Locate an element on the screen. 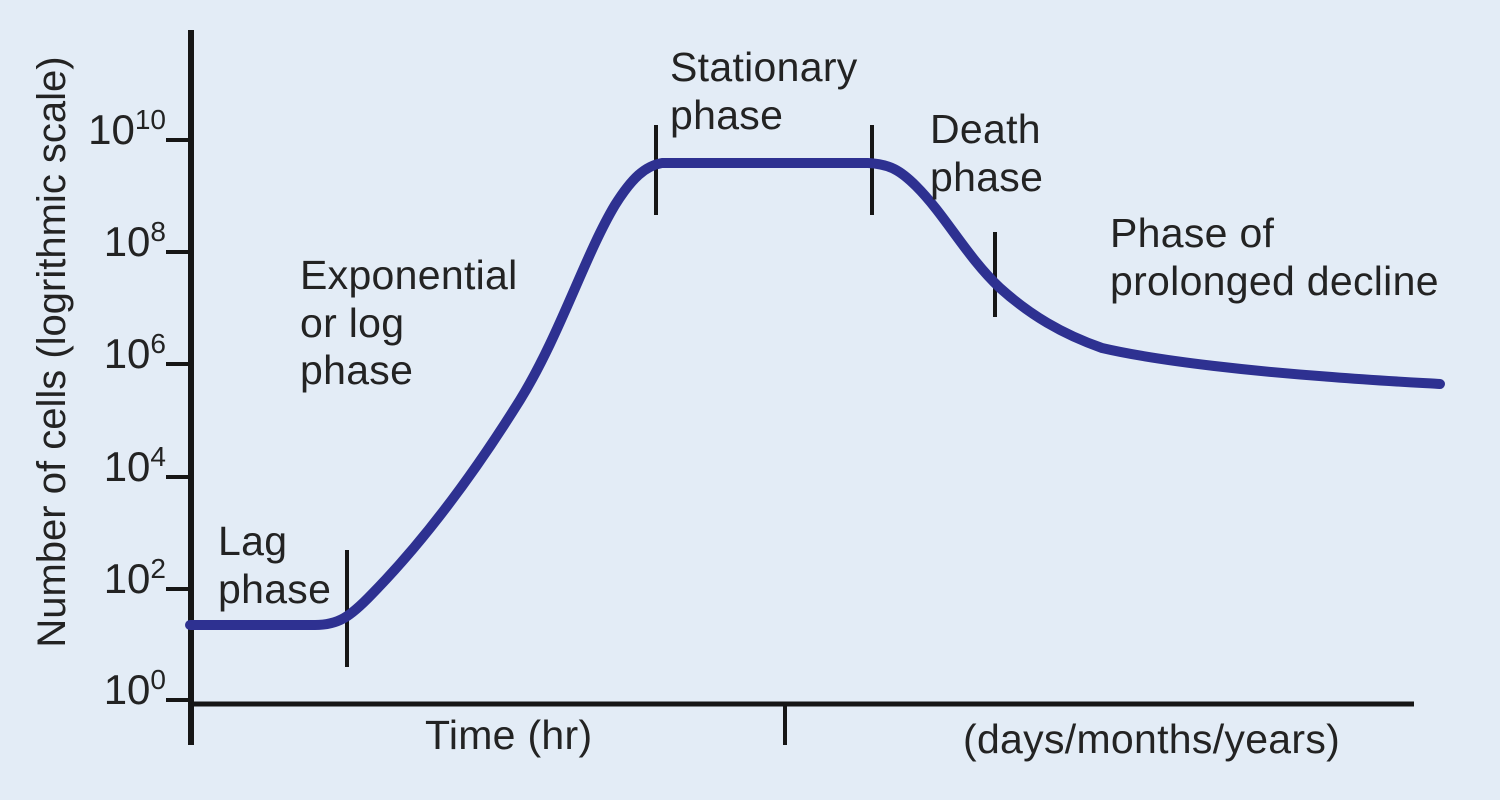 Image resolution: width=1500 pixels, height=800 pixels. y-tick-exponent: 10 is located at coordinates (150, 119).